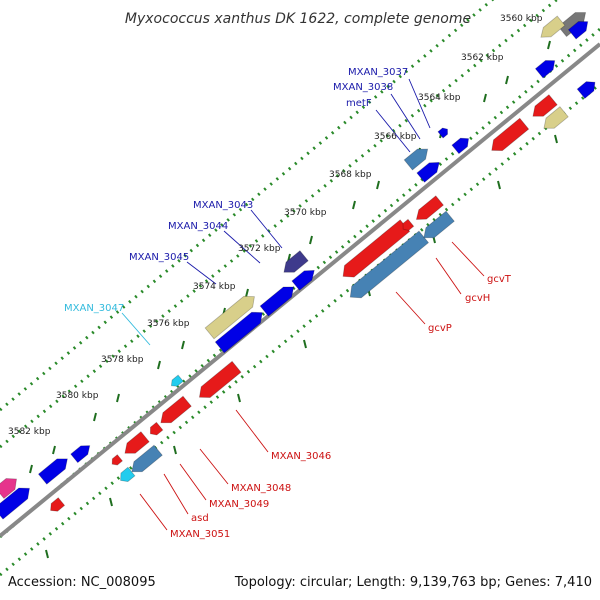 This screenshot has height=600, width=600. What do you see at coordinates (77, 396) in the screenshot?
I see `kbp-label-10: 3580 kbp` at bounding box center [77, 396].